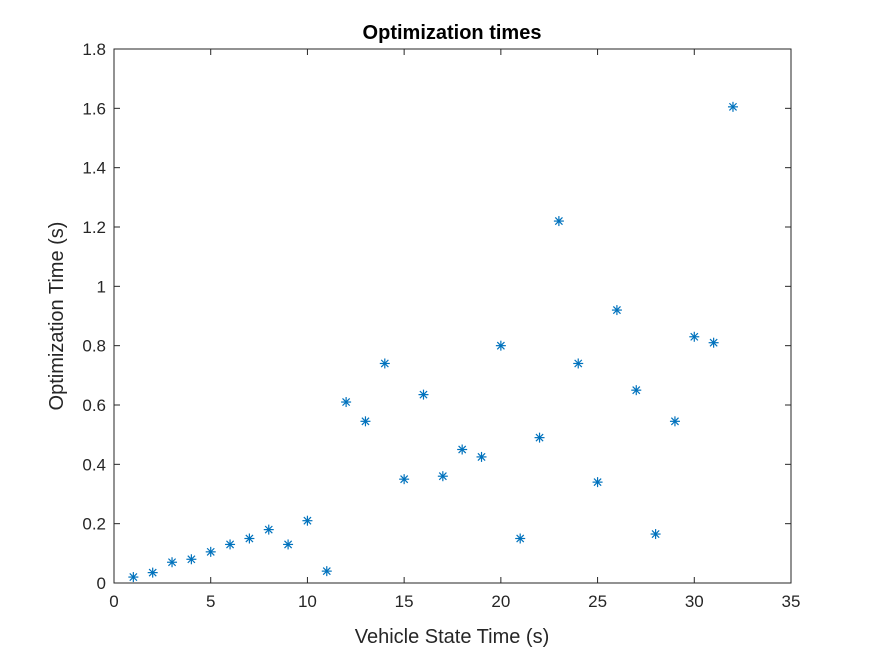 The height and width of the screenshot is (661, 875). I want to click on x-tick-label: 10, so click(307, 601).